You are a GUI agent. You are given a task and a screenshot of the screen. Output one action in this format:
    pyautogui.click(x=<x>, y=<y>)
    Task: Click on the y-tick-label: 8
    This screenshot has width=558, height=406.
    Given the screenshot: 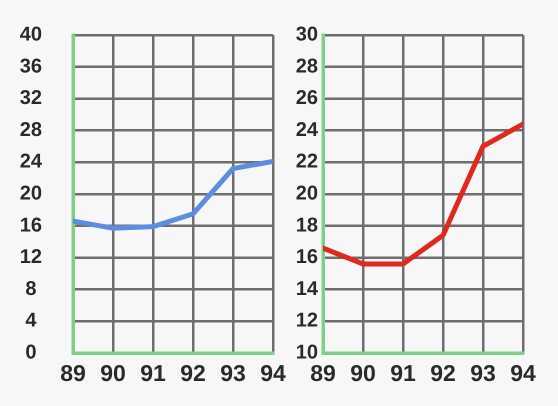 What is the action you would take?
    pyautogui.click(x=30, y=289)
    